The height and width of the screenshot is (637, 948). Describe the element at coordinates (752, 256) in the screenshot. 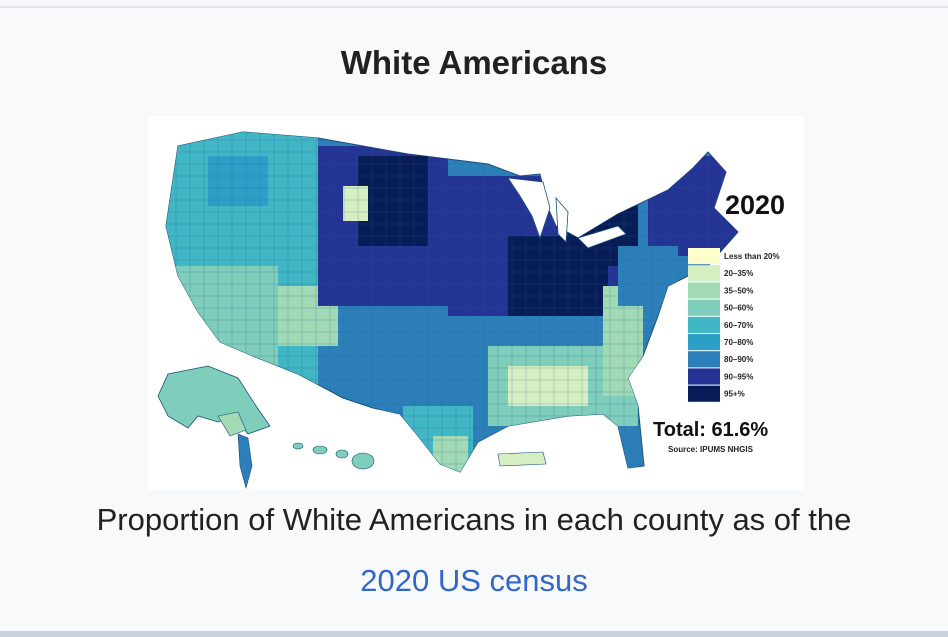

I see `legend-label: Less than 20%` at that location.